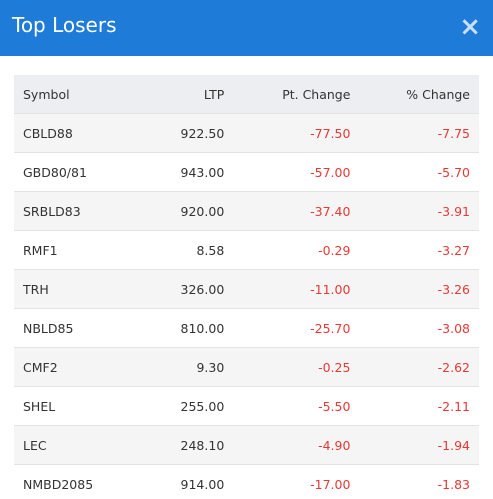  I want to click on table-cell: SRBLD83, so click(78, 211).